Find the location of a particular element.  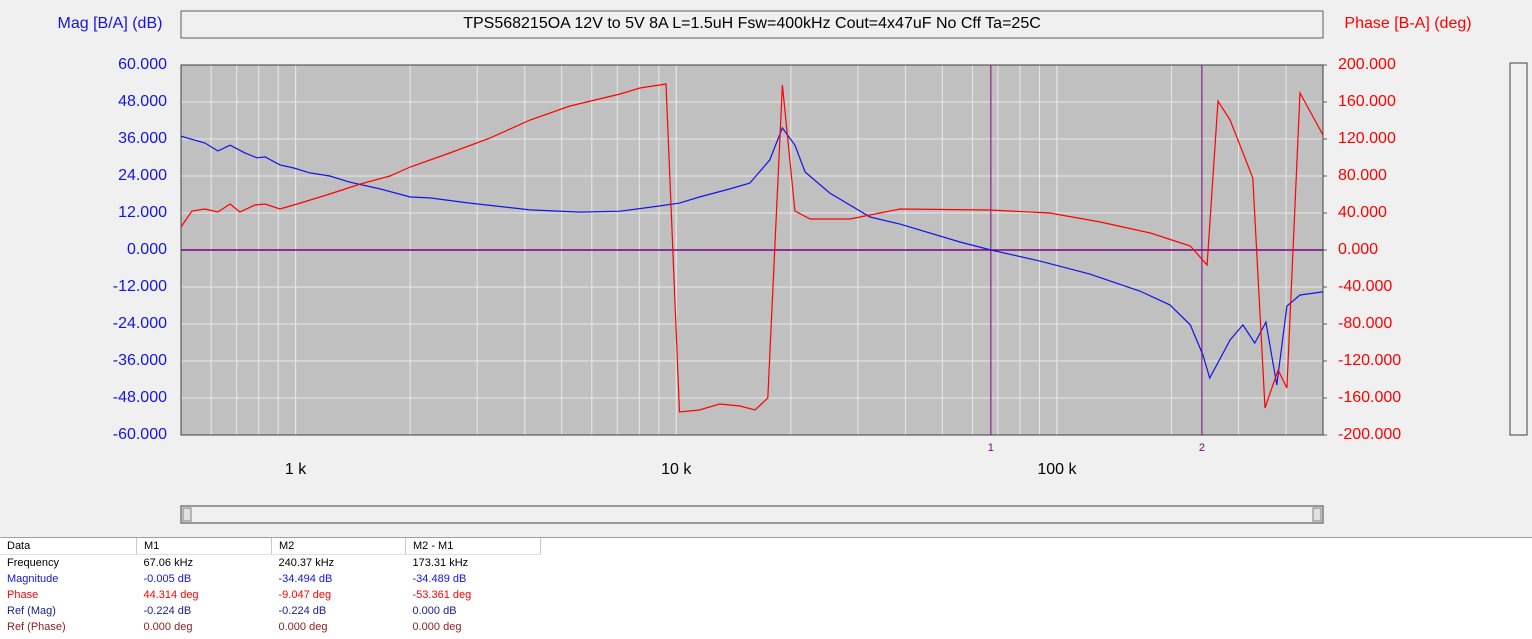

y2-tick-label: 40.000 is located at coordinates (1362, 212).